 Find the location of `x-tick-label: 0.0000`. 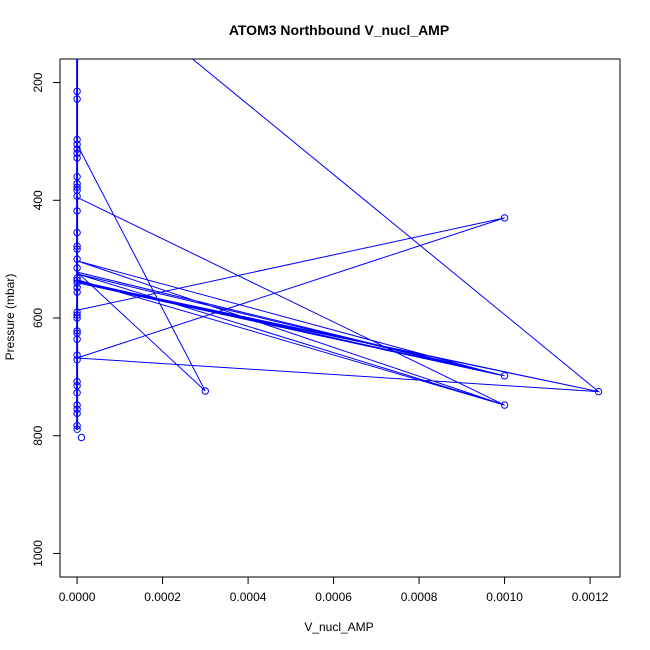

x-tick-label: 0.0000 is located at coordinates (77, 597).